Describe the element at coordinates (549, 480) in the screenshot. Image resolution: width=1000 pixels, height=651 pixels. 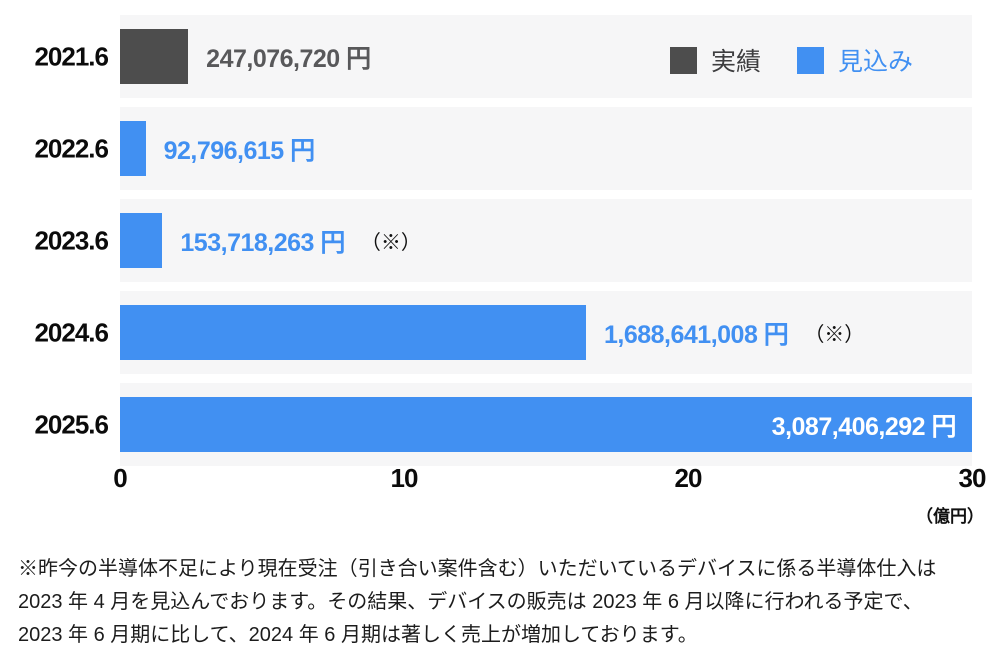
I see `x-axis: 0 10 20 30` at that location.